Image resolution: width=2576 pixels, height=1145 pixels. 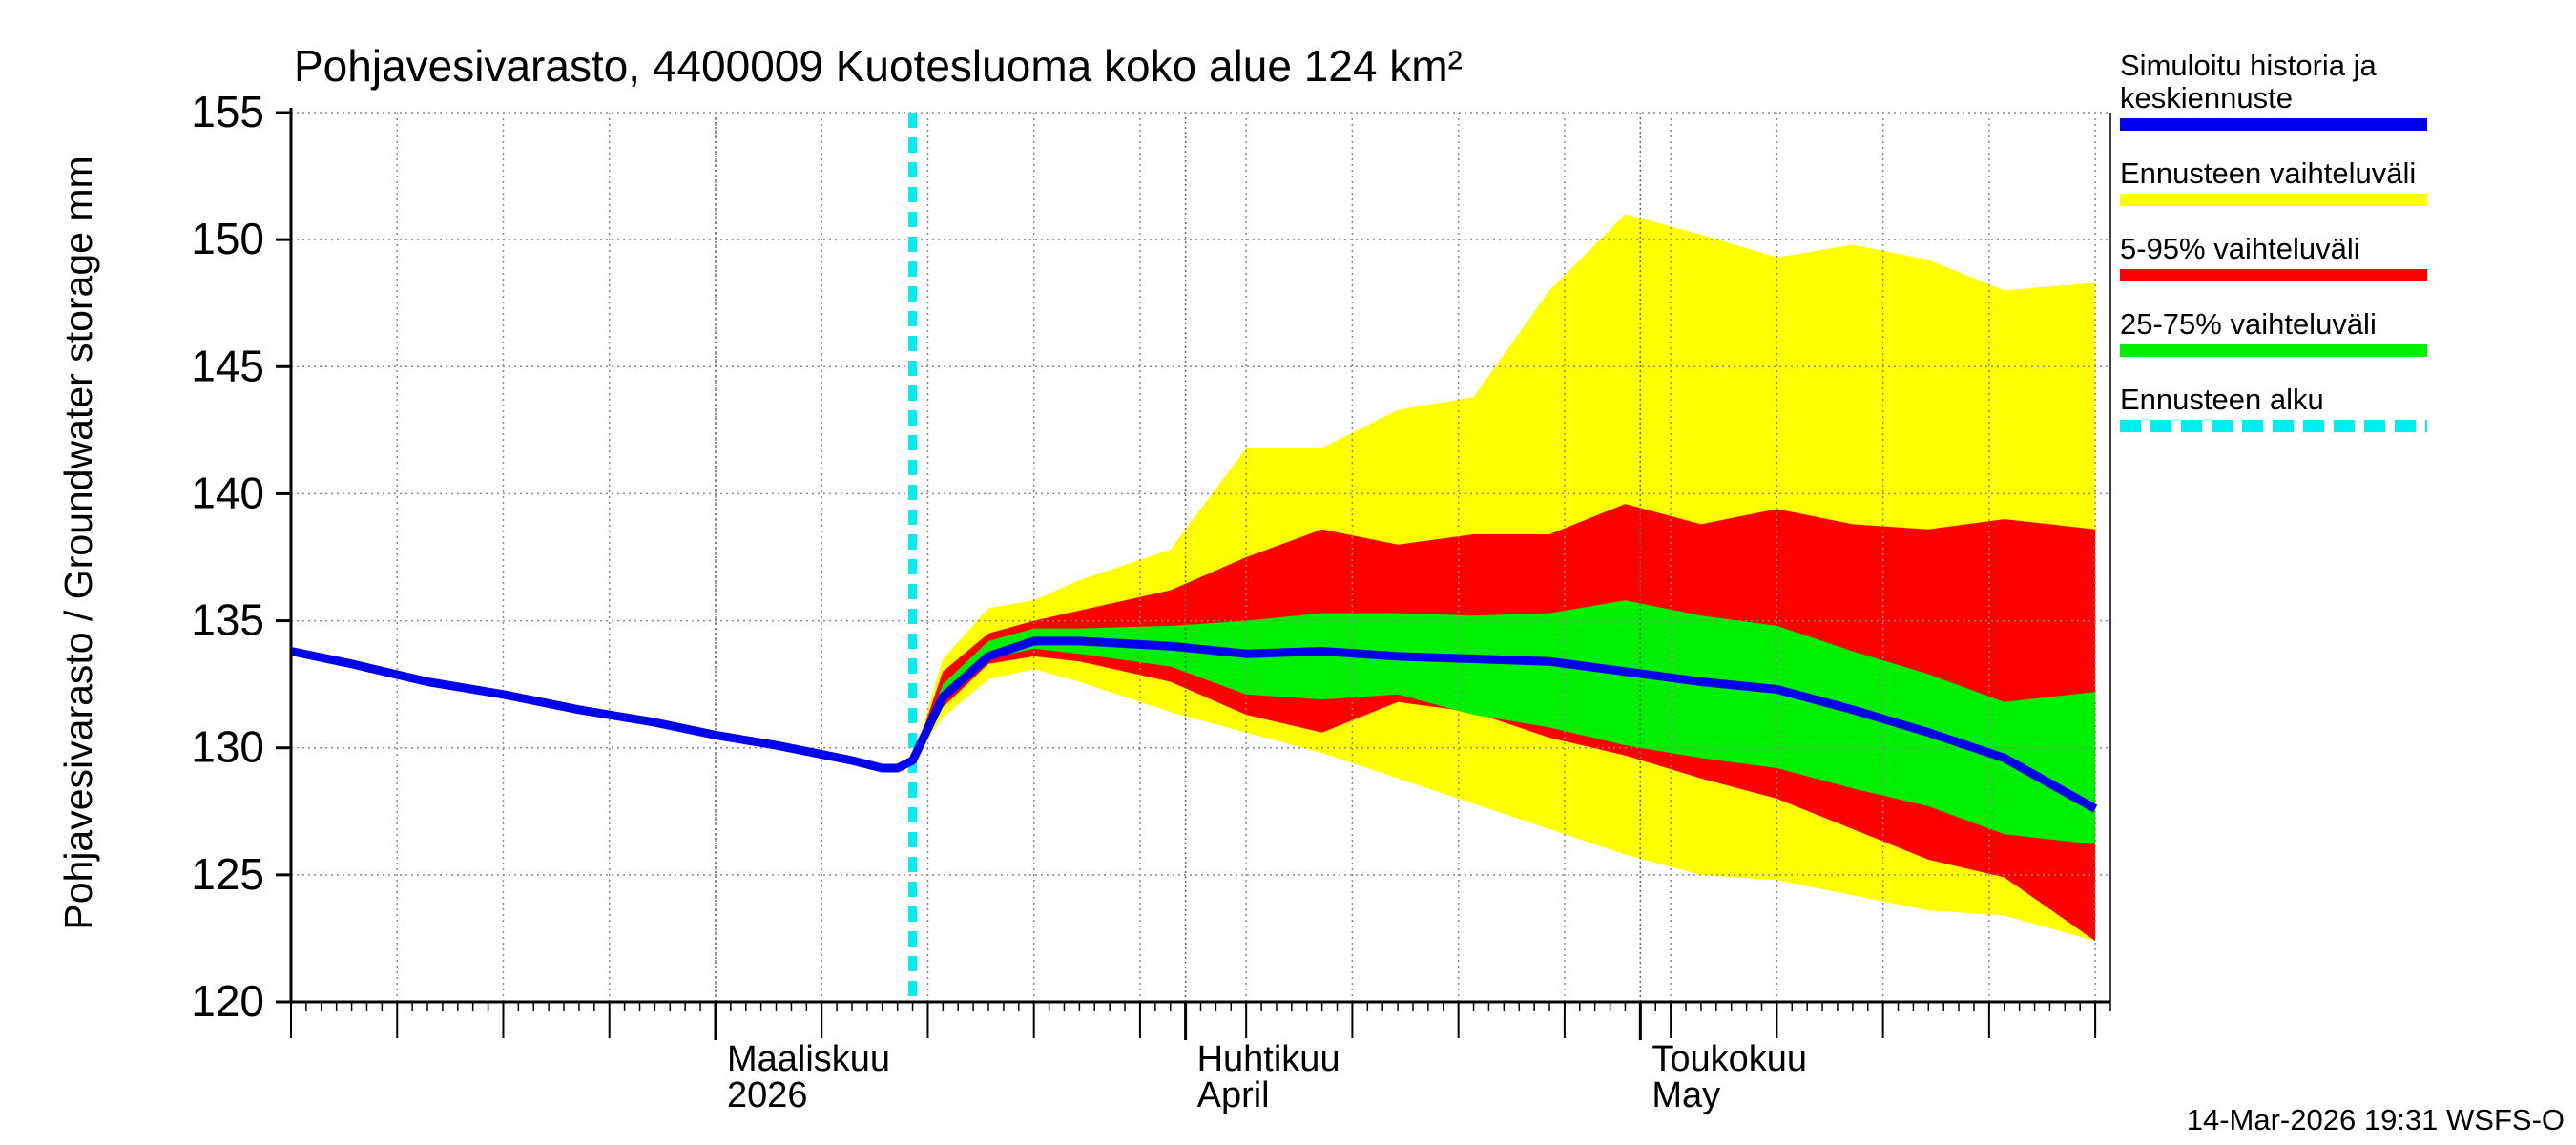 I want to click on legend-label-range-5-95: 5-95% vaihteluväli, so click(x=2240, y=248).